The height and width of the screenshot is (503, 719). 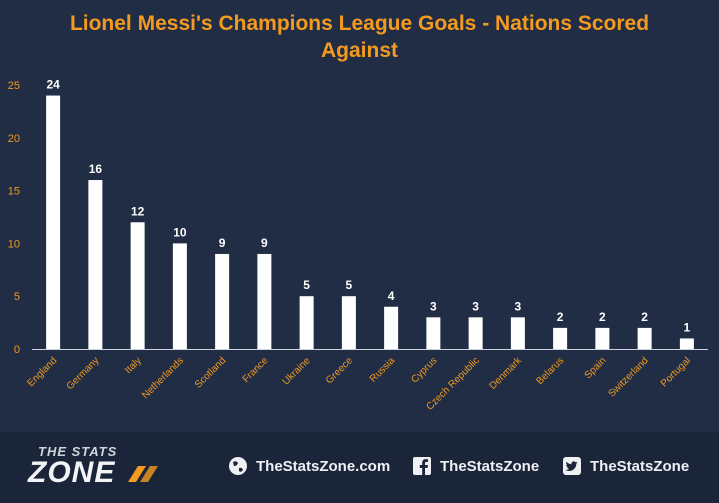 I want to click on twitter-link: TheStatsZone, so click(x=625, y=466).